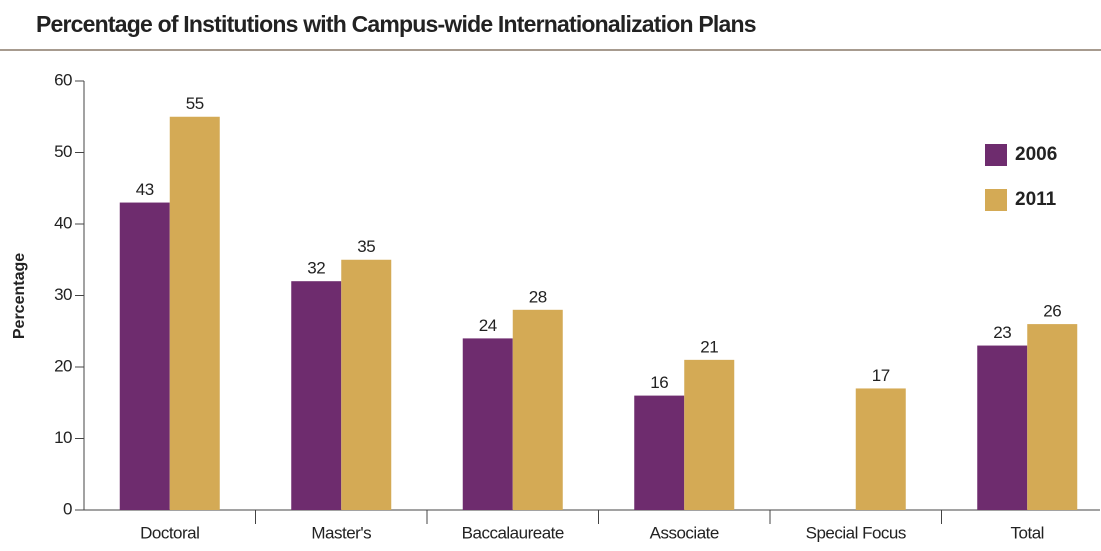 The width and height of the screenshot is (1101, 551). Describe the element at coordinates (341, 532) in the screenshot. I see `x-tick-label: Master's` at that location.